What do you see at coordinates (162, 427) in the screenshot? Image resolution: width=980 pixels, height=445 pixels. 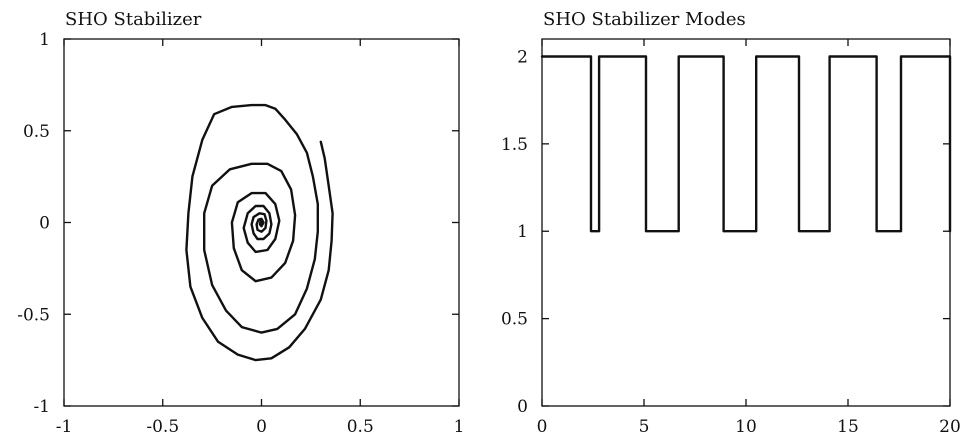 I see `x-tick-label: -0.5` at bounding box center [162, 427].